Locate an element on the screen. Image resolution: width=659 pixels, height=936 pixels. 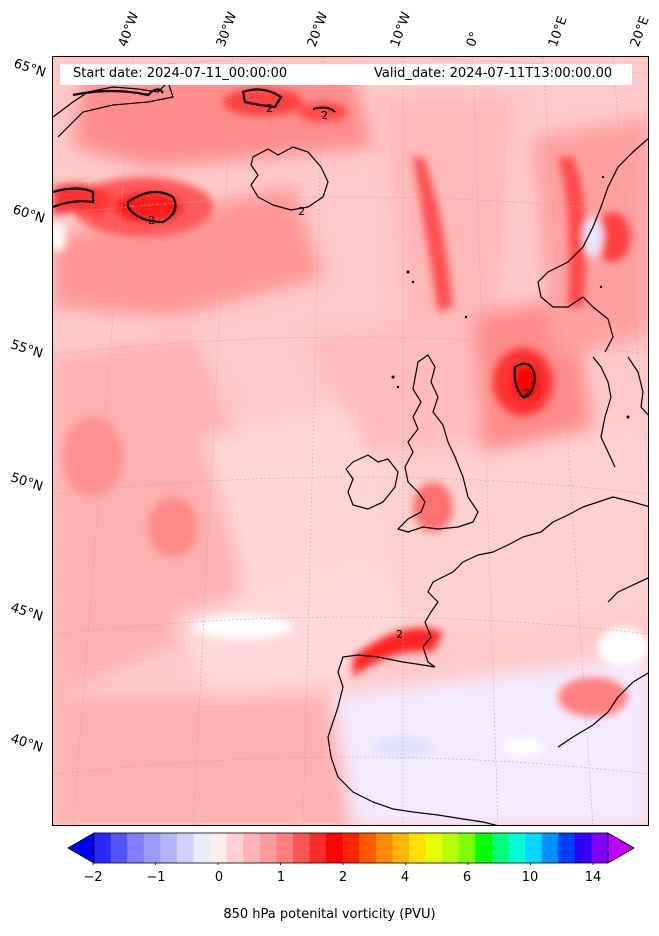
colorbar-tick-label: 6 is located at coordinates (467, 877).